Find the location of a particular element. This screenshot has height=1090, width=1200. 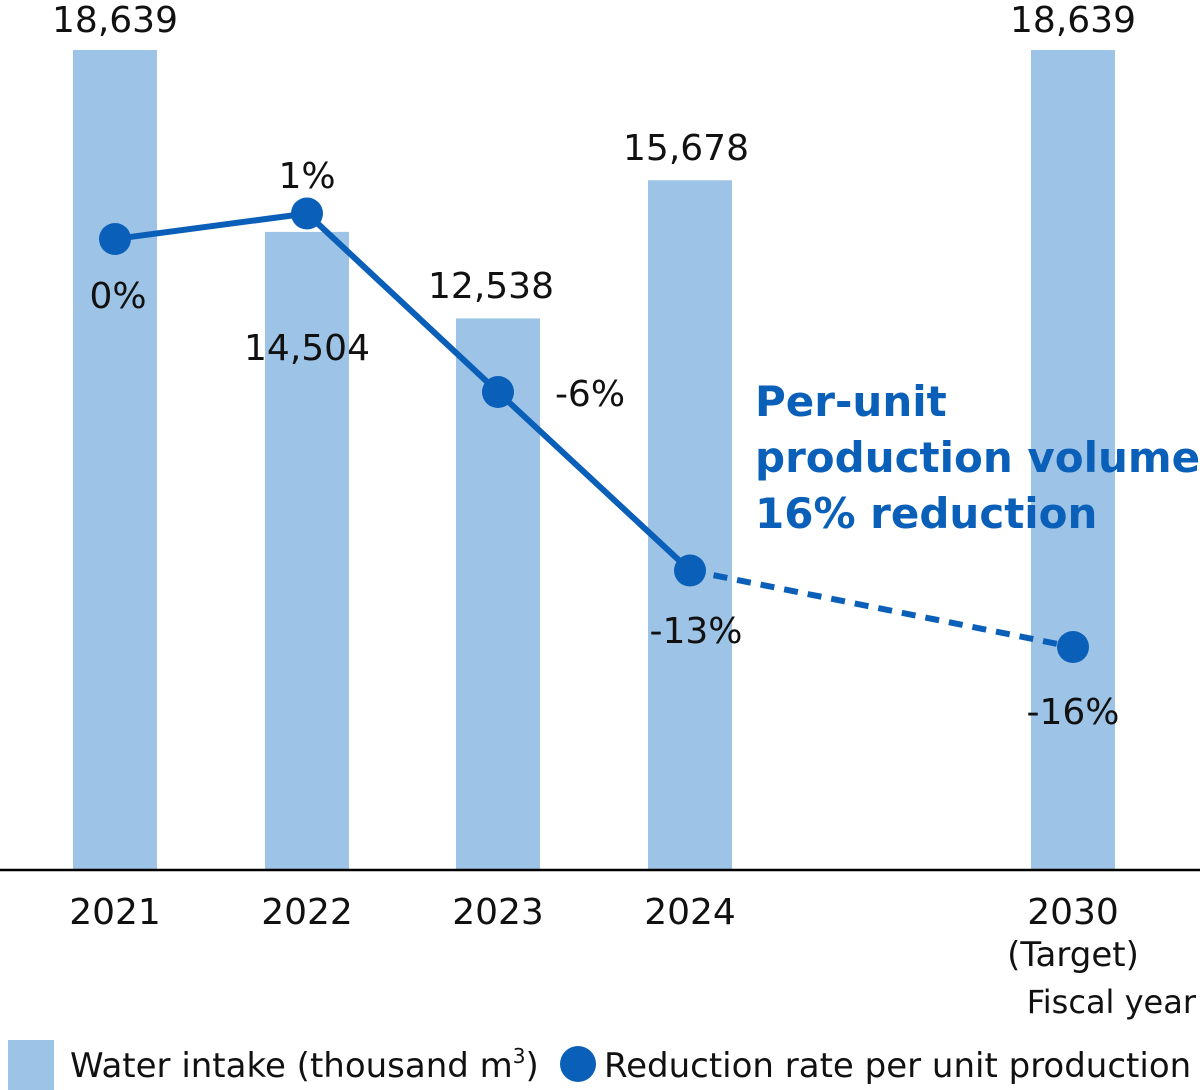

bar-value-label-2022: 14,504 is located at coordinates (307, 348).